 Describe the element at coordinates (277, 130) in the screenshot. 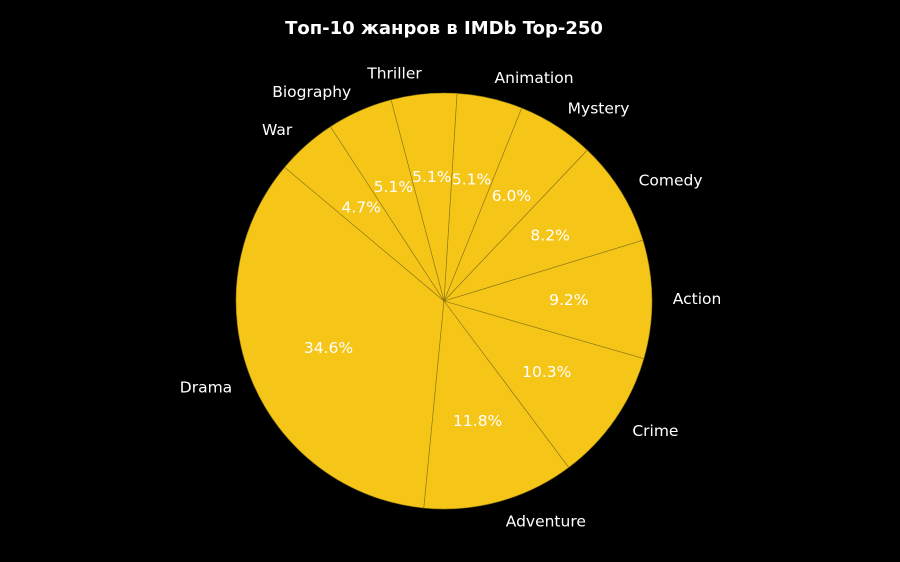

I see `slice-label: War` at that location.